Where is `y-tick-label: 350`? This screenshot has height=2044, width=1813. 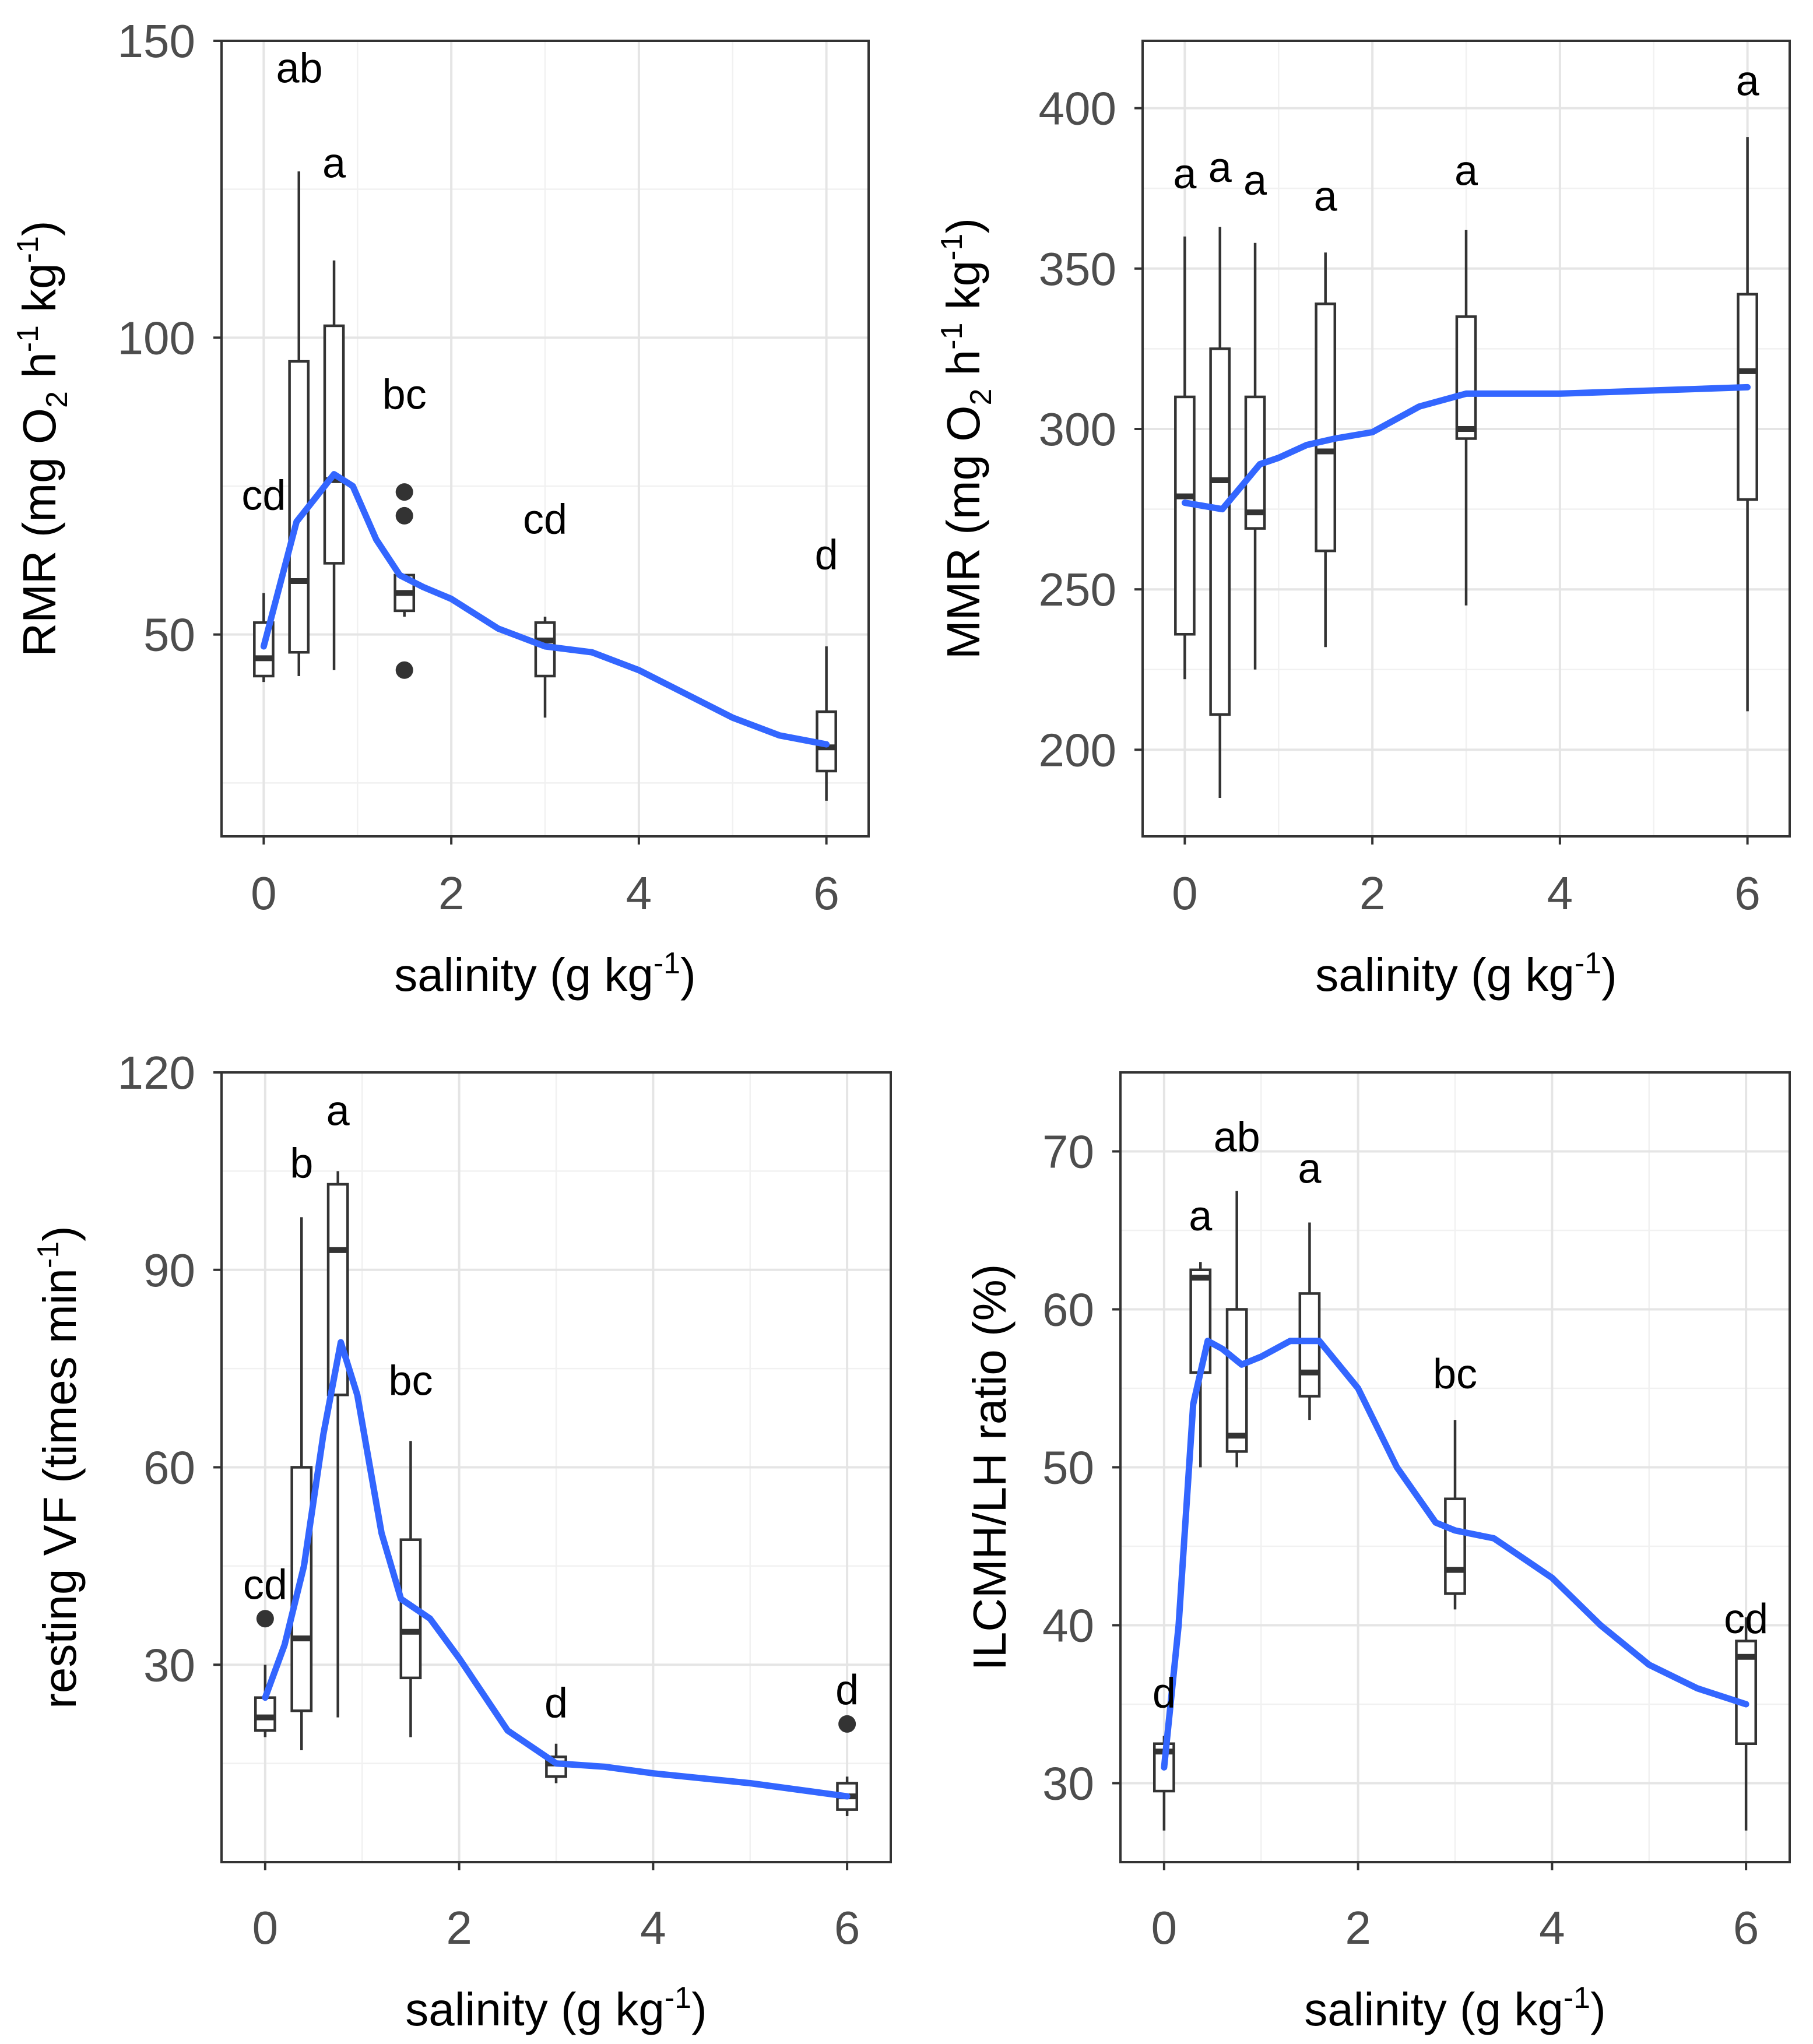 y-tick-label: 350 is located at coordinates (1077, 269).